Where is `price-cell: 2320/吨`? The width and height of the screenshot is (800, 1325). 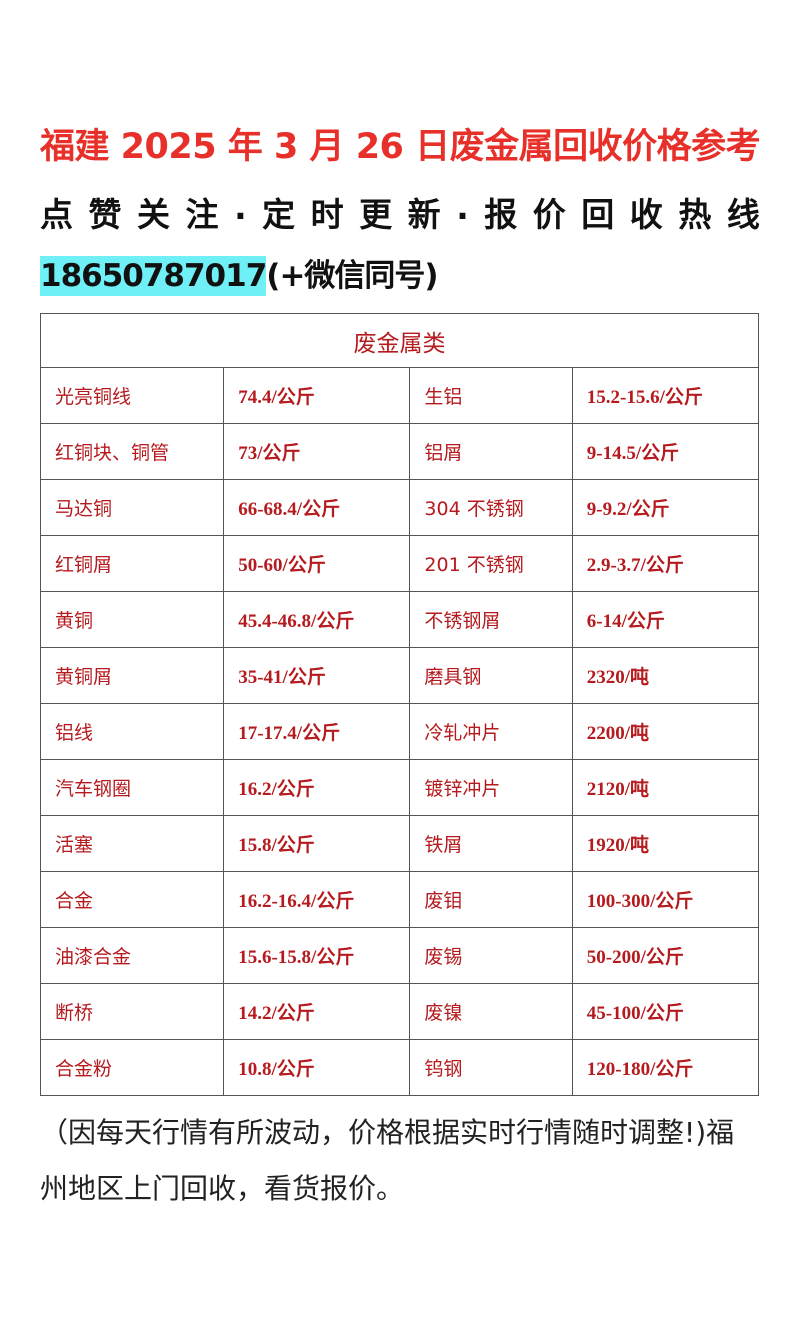 price-cell: 2320/吨 is located at coordinates (665, 675).